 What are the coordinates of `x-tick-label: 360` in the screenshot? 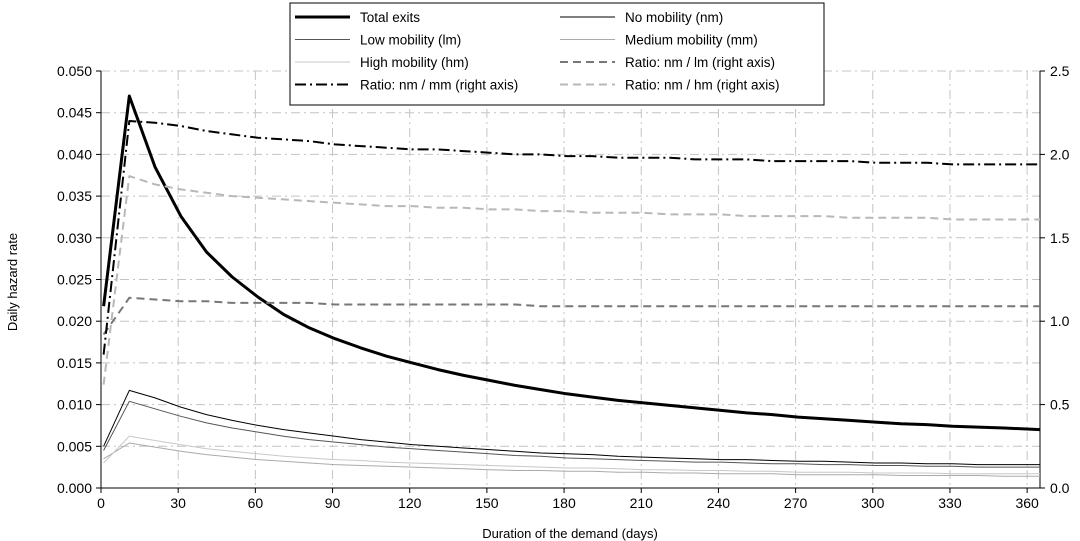 It's located at (1027, 503).